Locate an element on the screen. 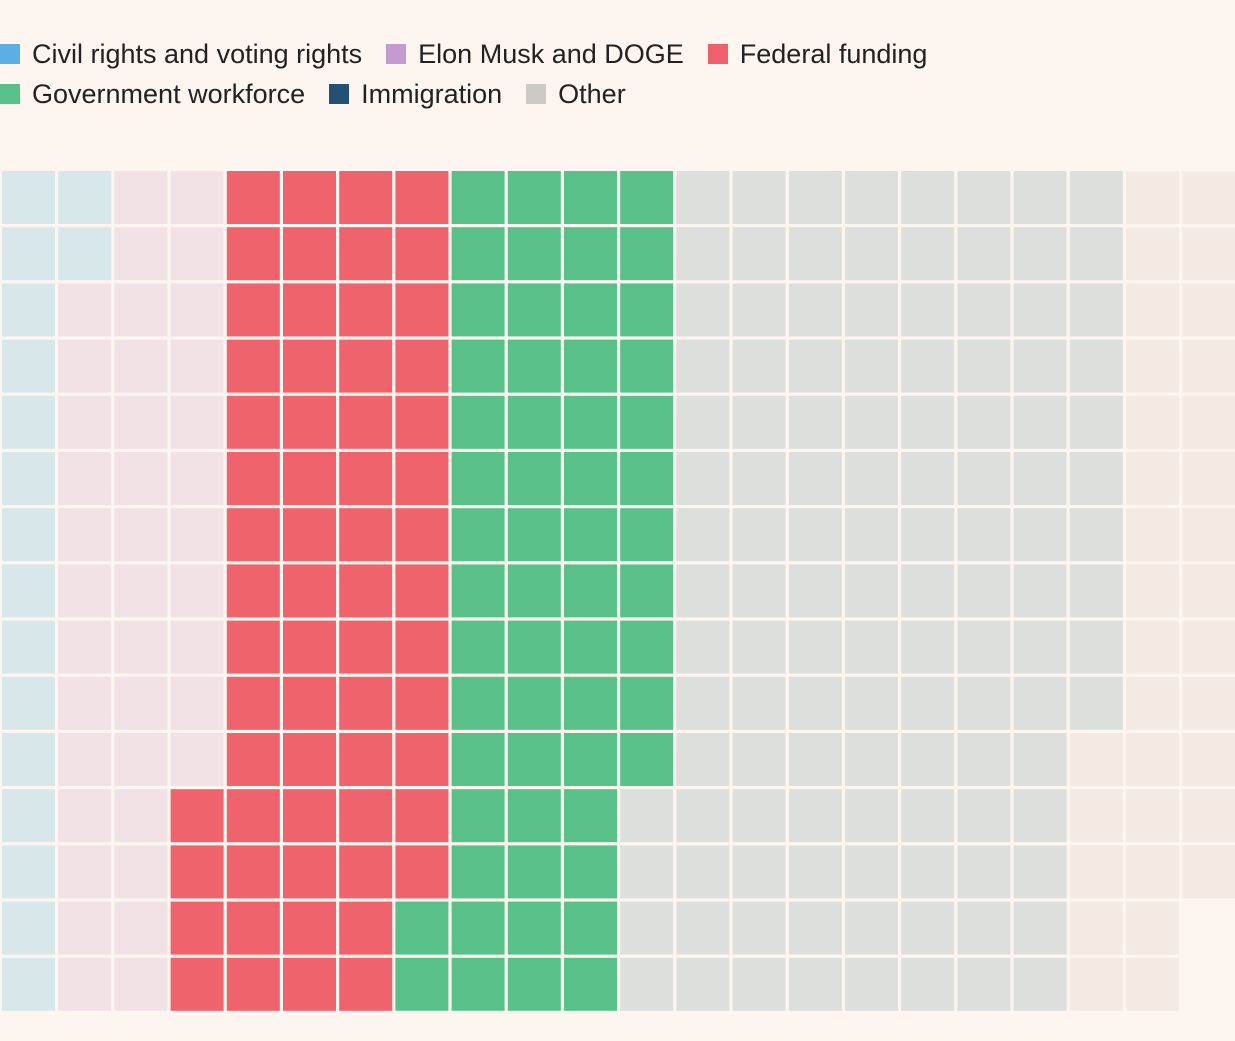 Image resolution: width=1235 pixels, height=1041 pixels. legend-item-civil-rights: Civil rights and voting rights is located at coordinates (181, 54).